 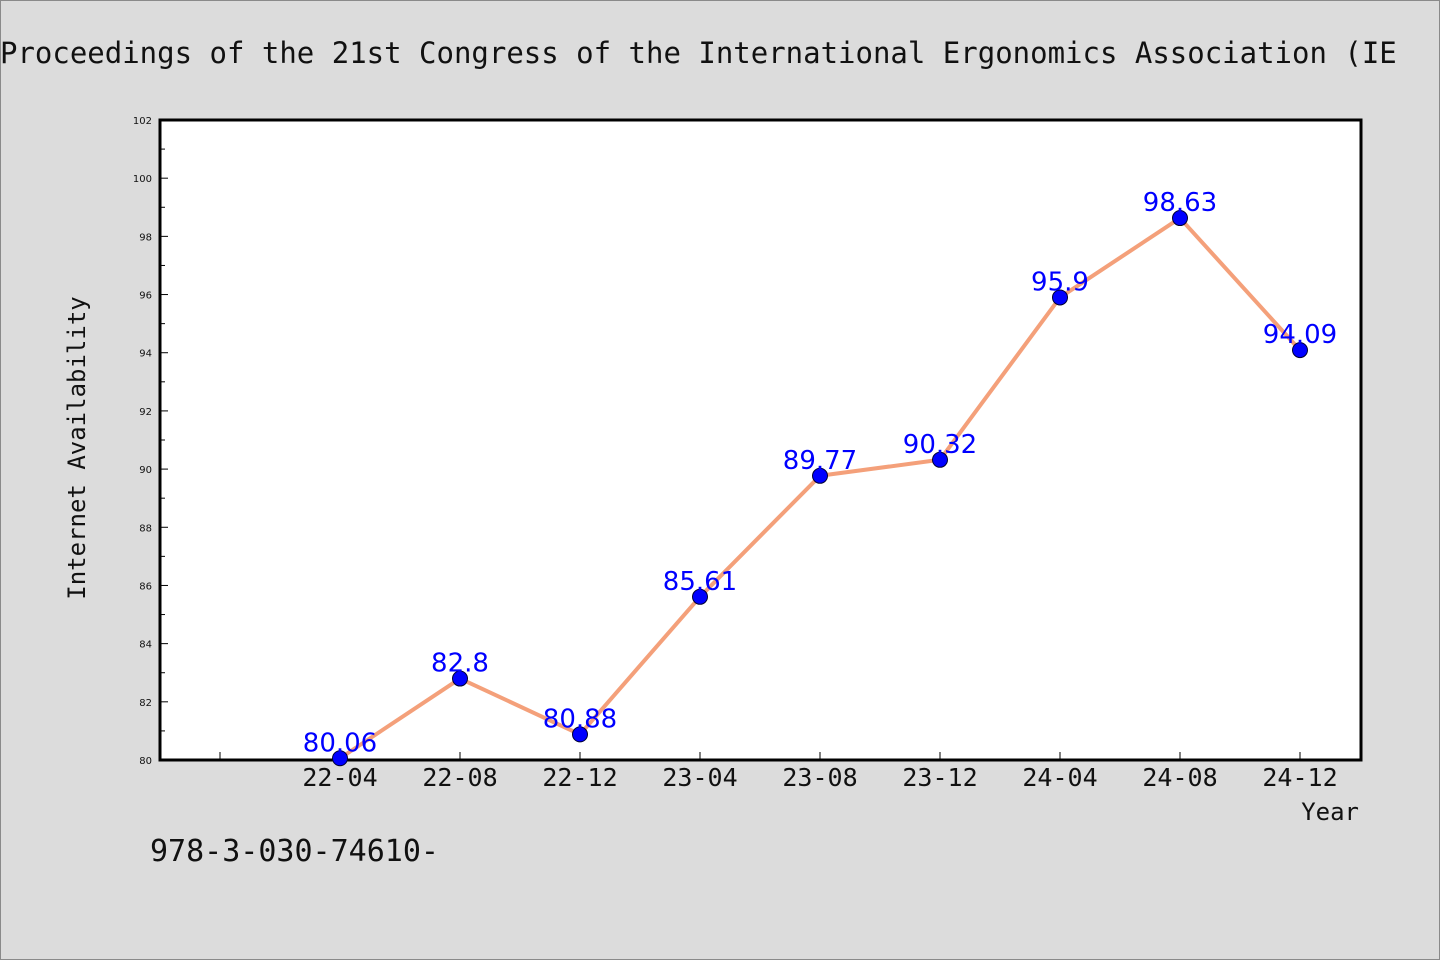 I want to click on y-tick-label: 88, so click(x=145, y=528).